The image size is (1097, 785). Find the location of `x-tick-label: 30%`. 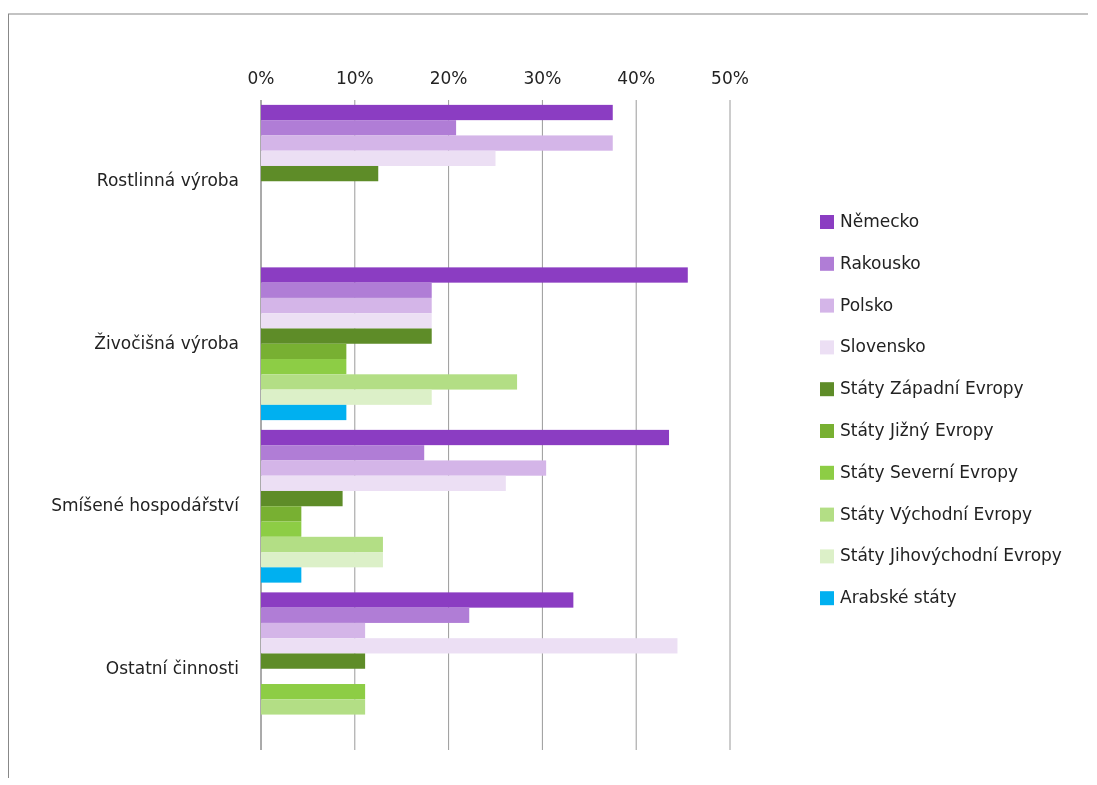

x-tick-label: 30% is located at coordinates (542, 78).